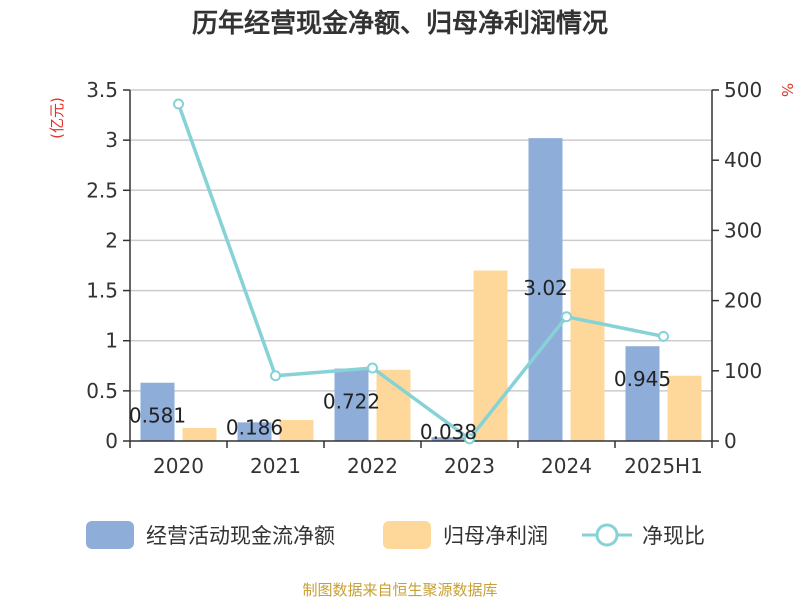 This screenshot has height=600, width=800. Describe the element at coordinates (372, 368) in the screenshot. I see `ratio-point-2022` at that location.